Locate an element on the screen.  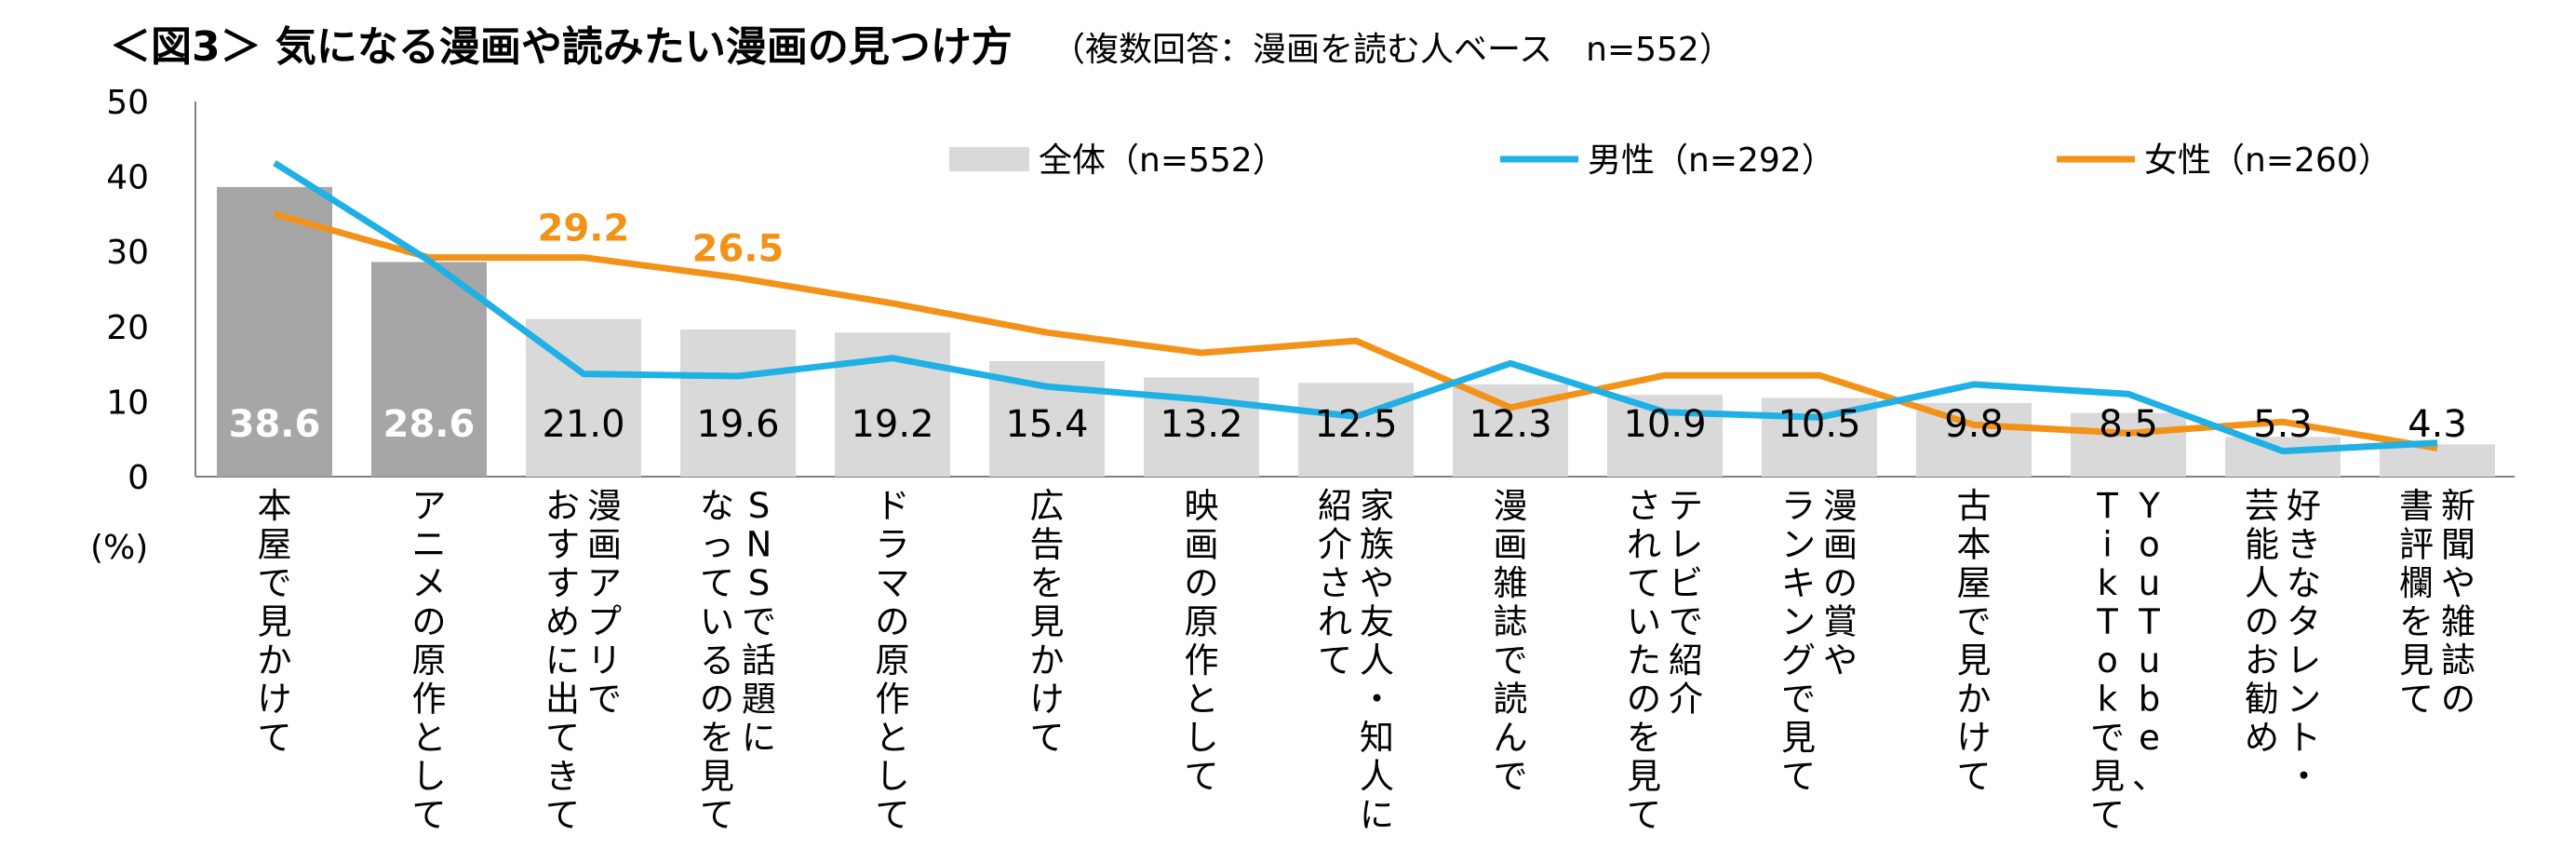
x-category-glyph: 告 is located at coordinates (1047, 545).